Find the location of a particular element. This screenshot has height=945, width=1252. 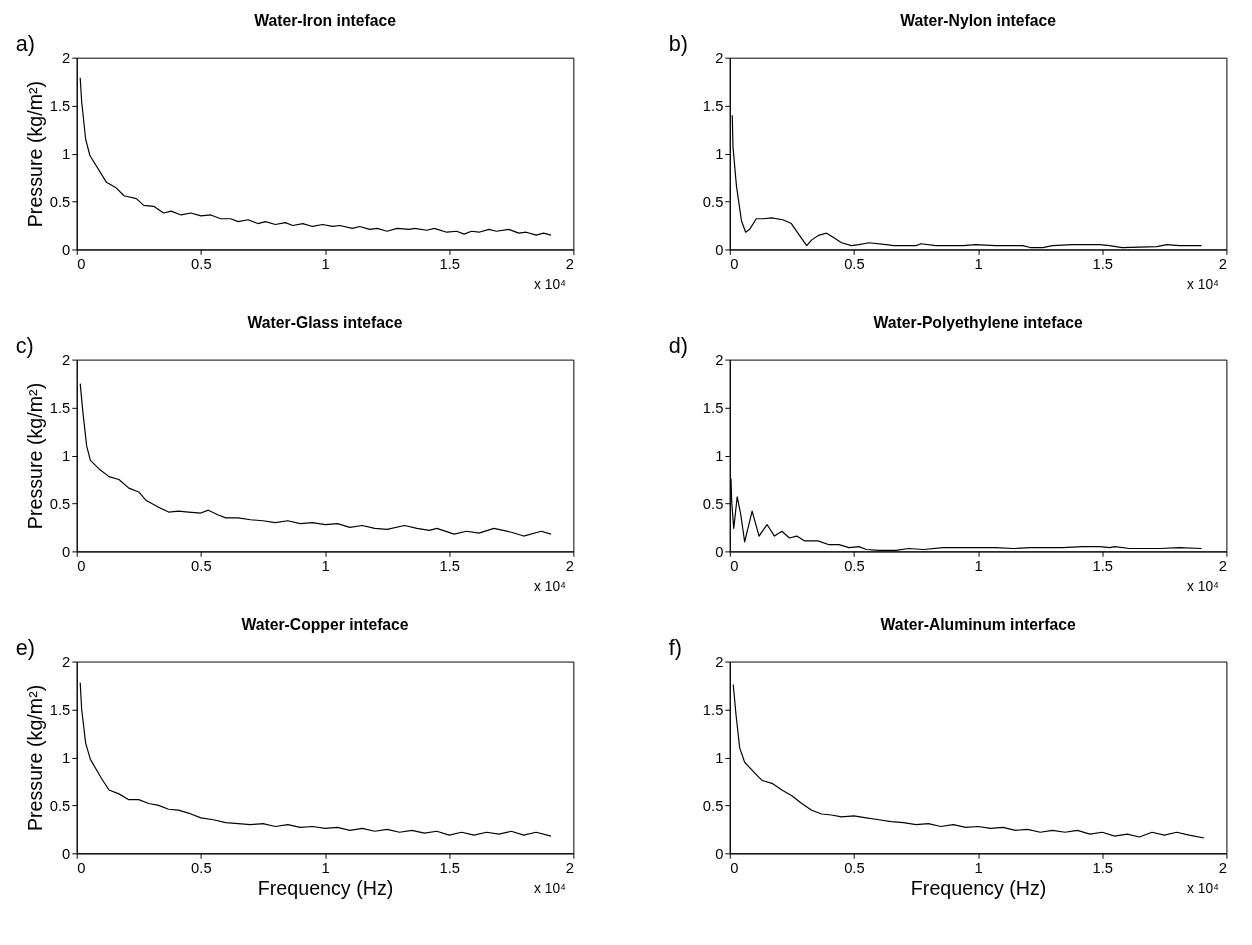

chart-title: Water-Glass inteface is located at coordinates (325, 323).